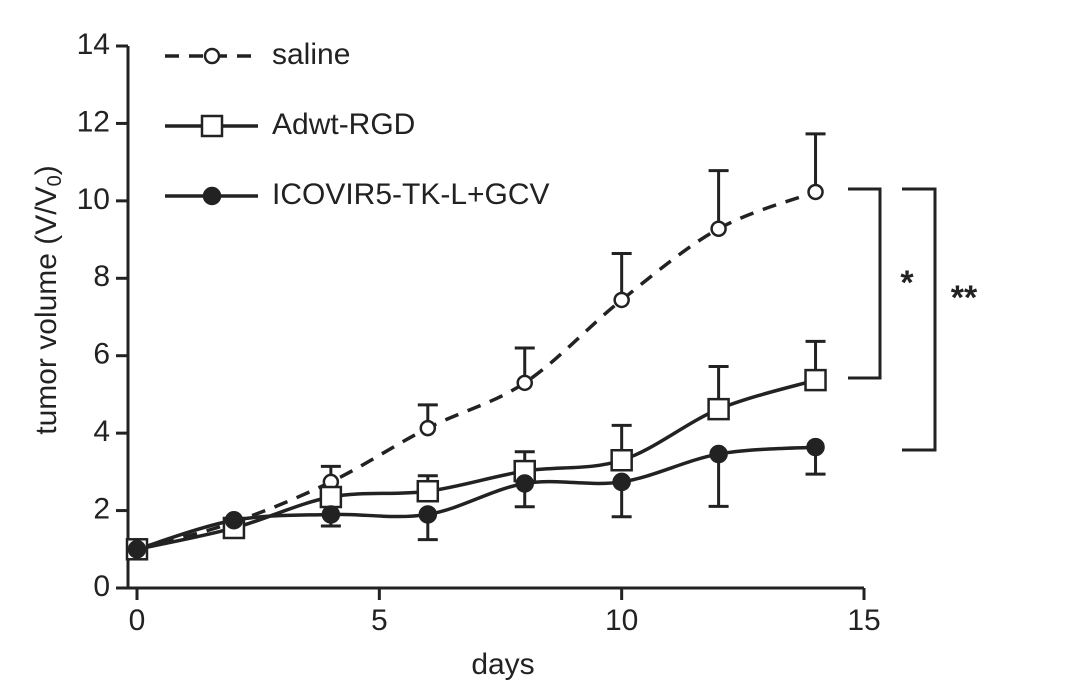  Describe the element at coordinates (93, 121) in the screenshot. I see `y-tick-label: 12` at that location.